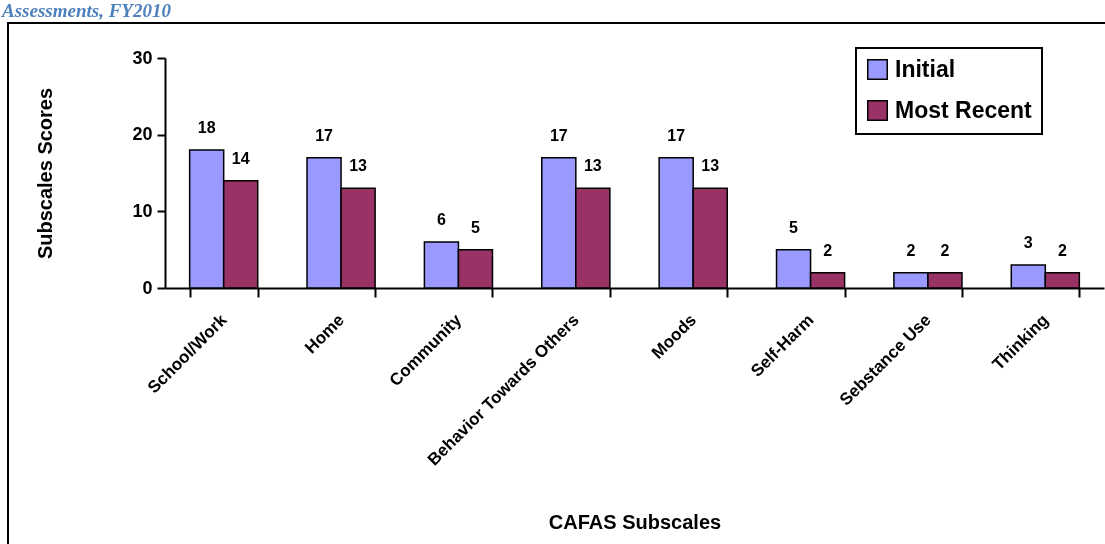 Image resolution: width=1105 pixels, height=544 pixels. I want to click on data-label: 3, so click(1028, 242).